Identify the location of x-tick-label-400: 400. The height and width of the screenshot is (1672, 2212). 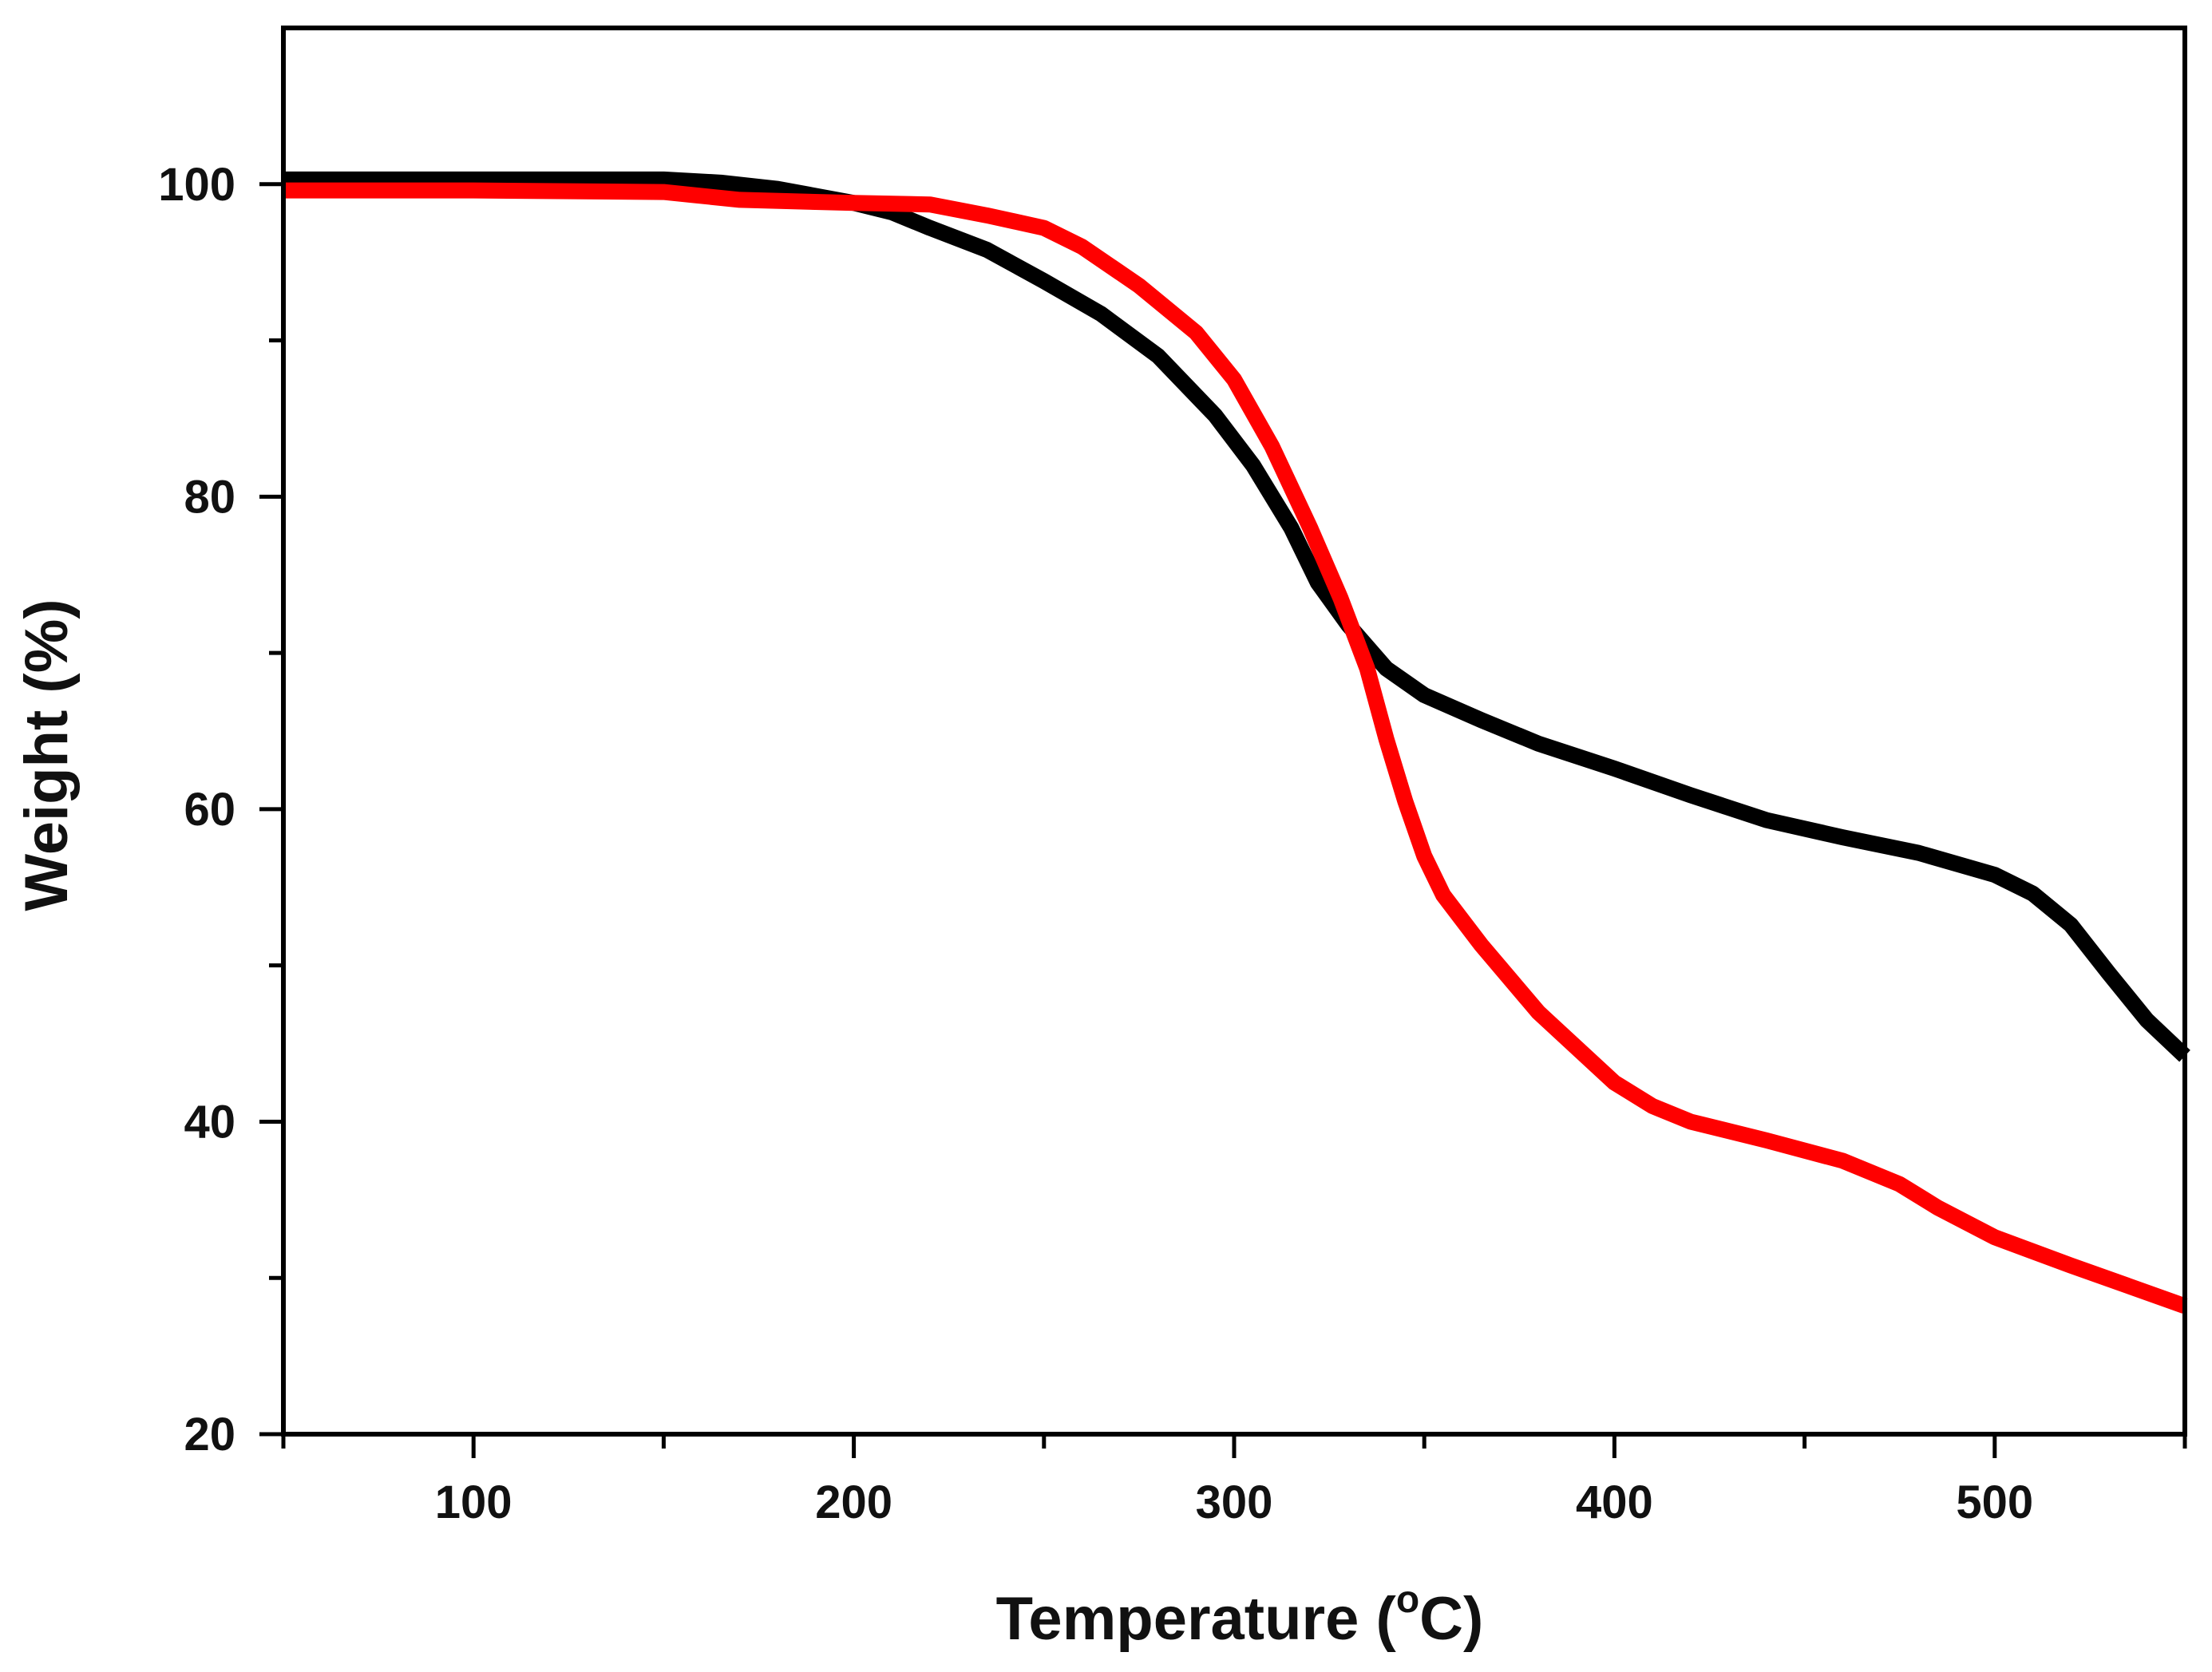
(1614, 1502).